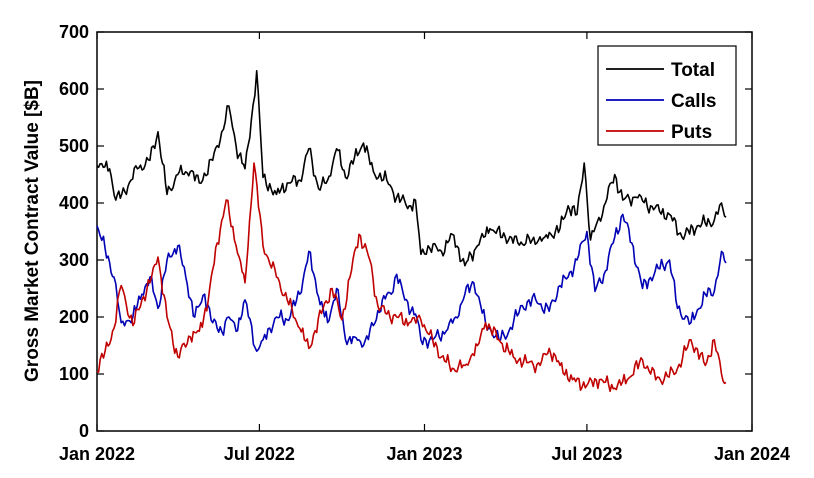 Image resolution: width=814 pixels, height=478 pixels. Describe the element at coordinates (74, 89) in the screenshot. I see `y-tick-label: 600` at that location.